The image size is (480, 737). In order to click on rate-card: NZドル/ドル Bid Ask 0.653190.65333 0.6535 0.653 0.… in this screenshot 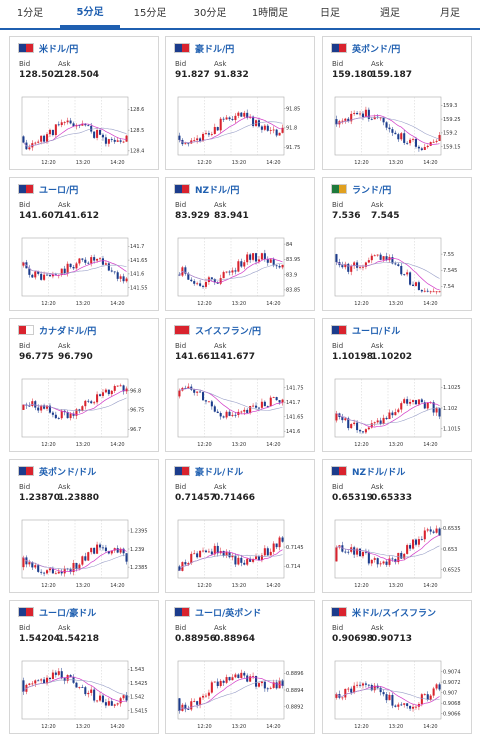, I will do `click(397, 526)`.